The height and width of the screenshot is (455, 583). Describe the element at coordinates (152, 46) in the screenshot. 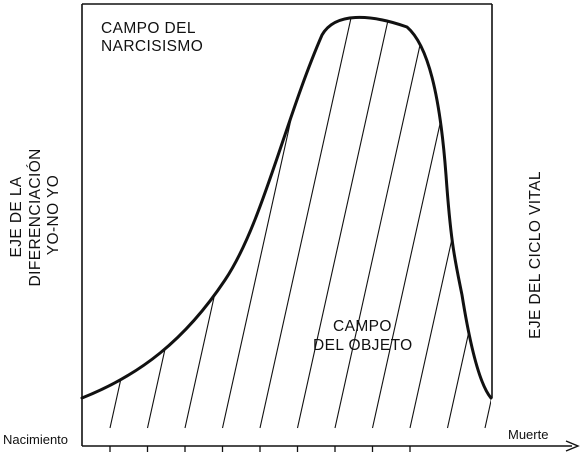

I see `narcissism-field-line-2: NARCISISMO` at that location.